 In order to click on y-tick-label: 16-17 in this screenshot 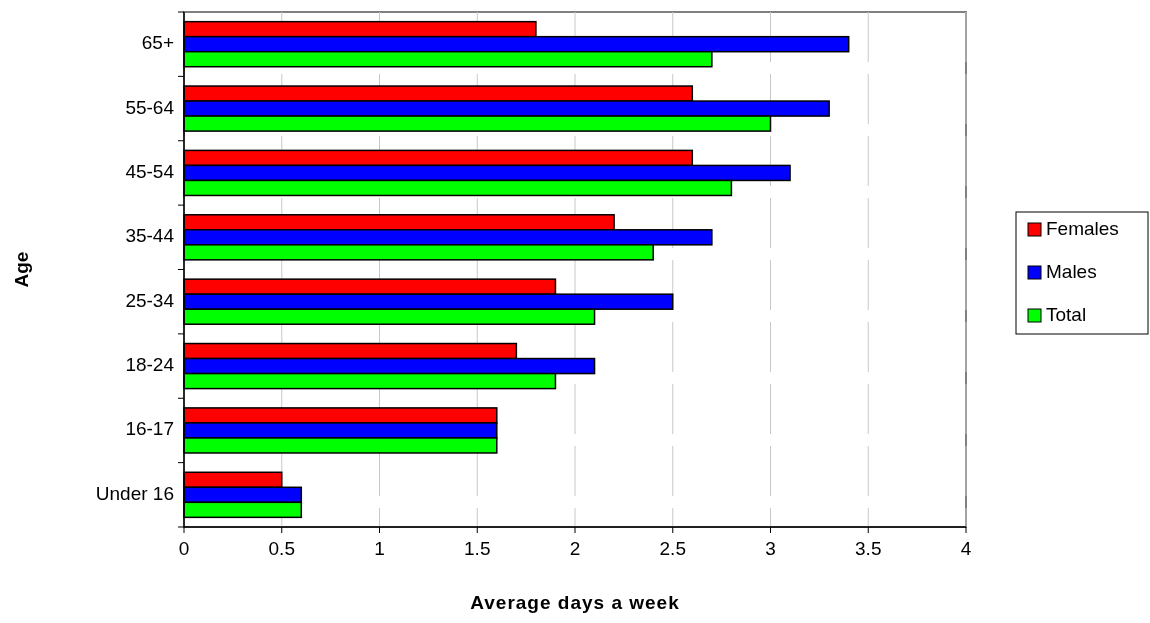, I will do `click(149, 429)`.